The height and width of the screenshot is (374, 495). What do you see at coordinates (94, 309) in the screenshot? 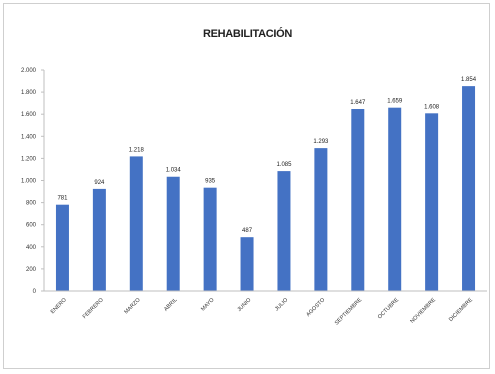
I see `x-tick-label: FEBRERO` at bounding box center [94, 309].